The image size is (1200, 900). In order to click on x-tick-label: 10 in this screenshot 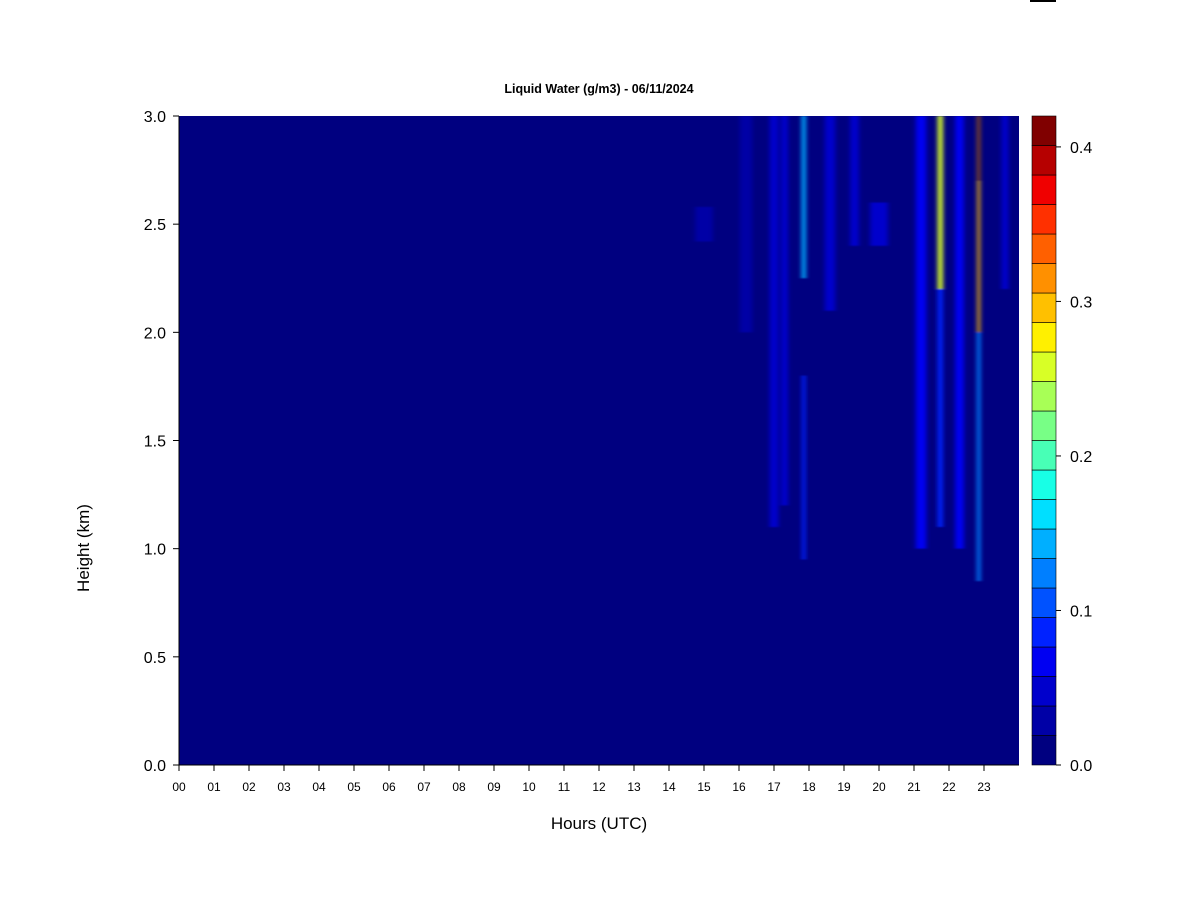, I will do `click(529, 787)`.